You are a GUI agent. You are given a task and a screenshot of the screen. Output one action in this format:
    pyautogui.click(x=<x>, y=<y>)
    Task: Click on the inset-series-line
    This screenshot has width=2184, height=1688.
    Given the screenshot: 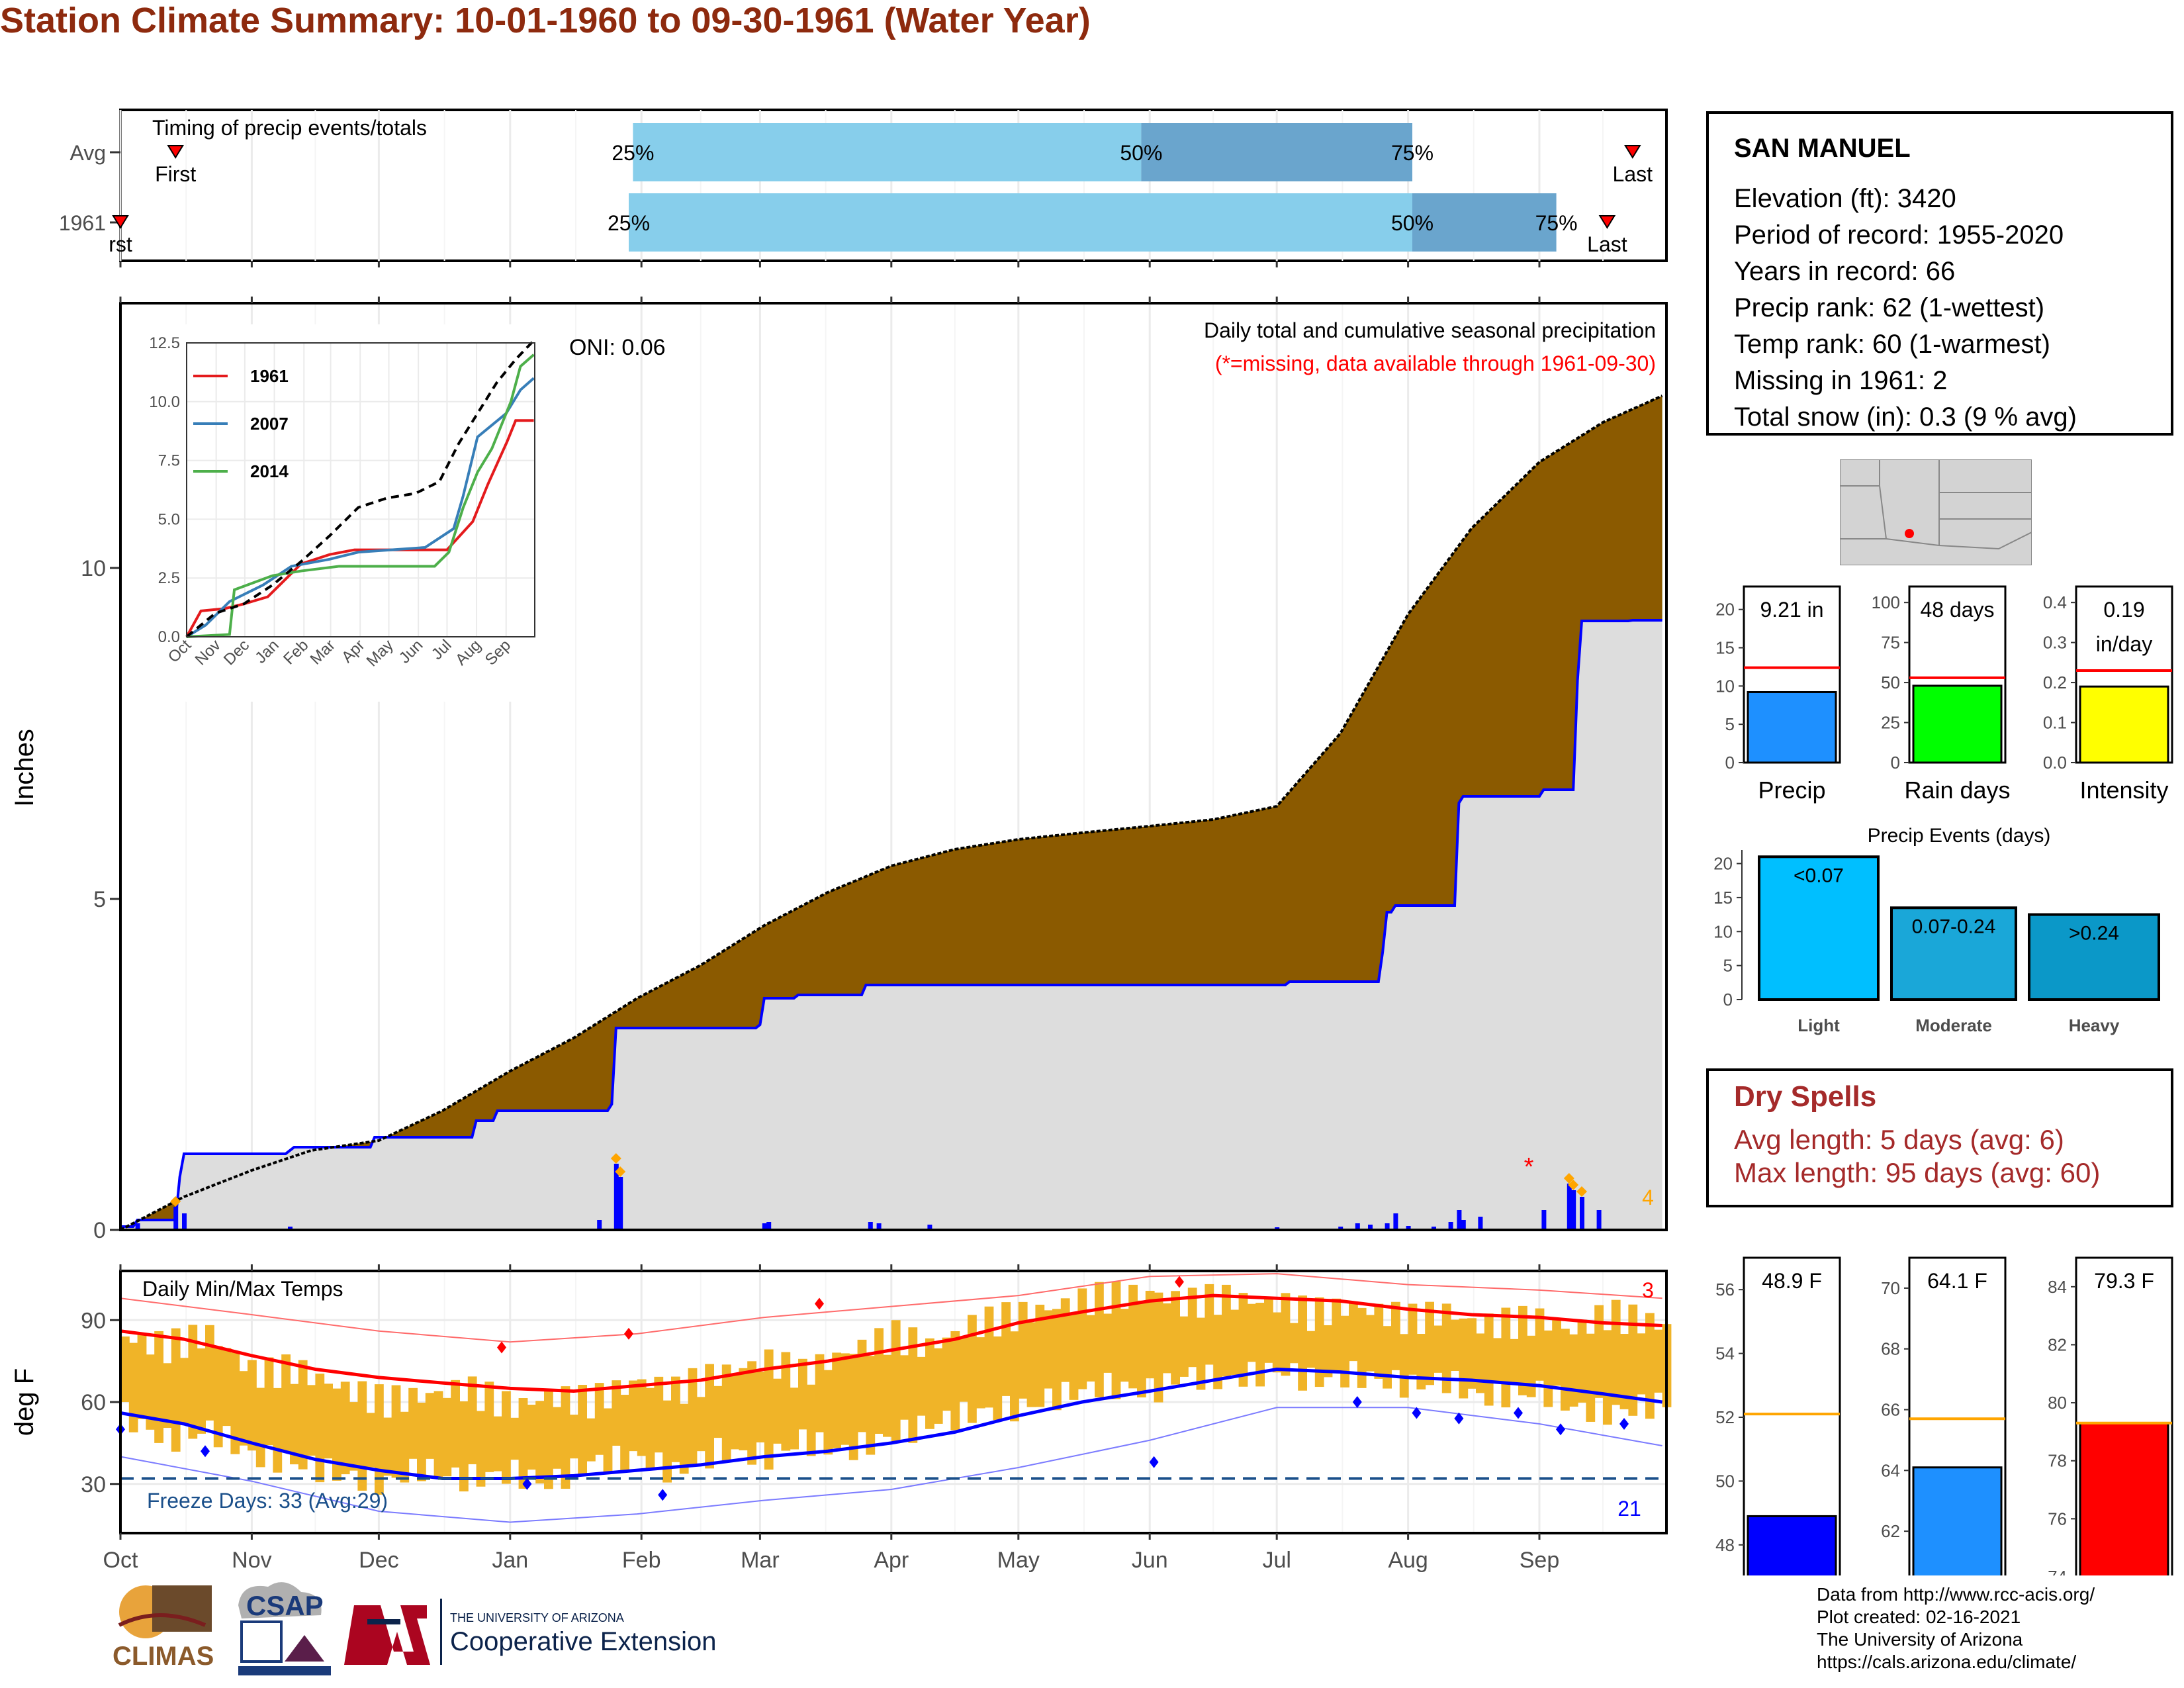 What is the action you would take?
    pyautogui.click(x=360, y=507)
    